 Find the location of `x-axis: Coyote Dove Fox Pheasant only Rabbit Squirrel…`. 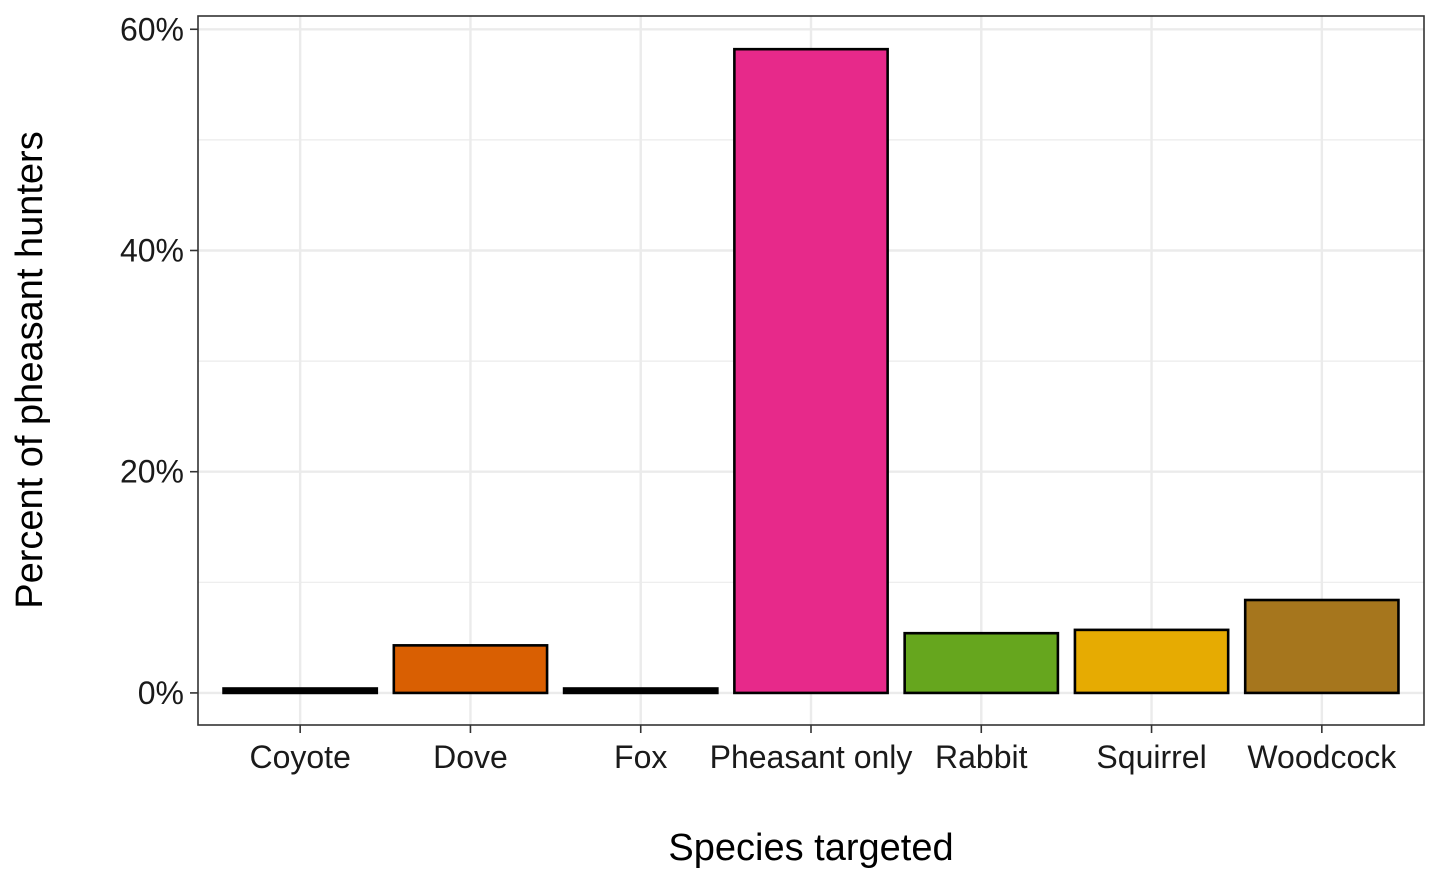

x-axis: Coyote Dove Fox Pheasant only Rabbit Squirrel… is located at coordinates (823, 750).